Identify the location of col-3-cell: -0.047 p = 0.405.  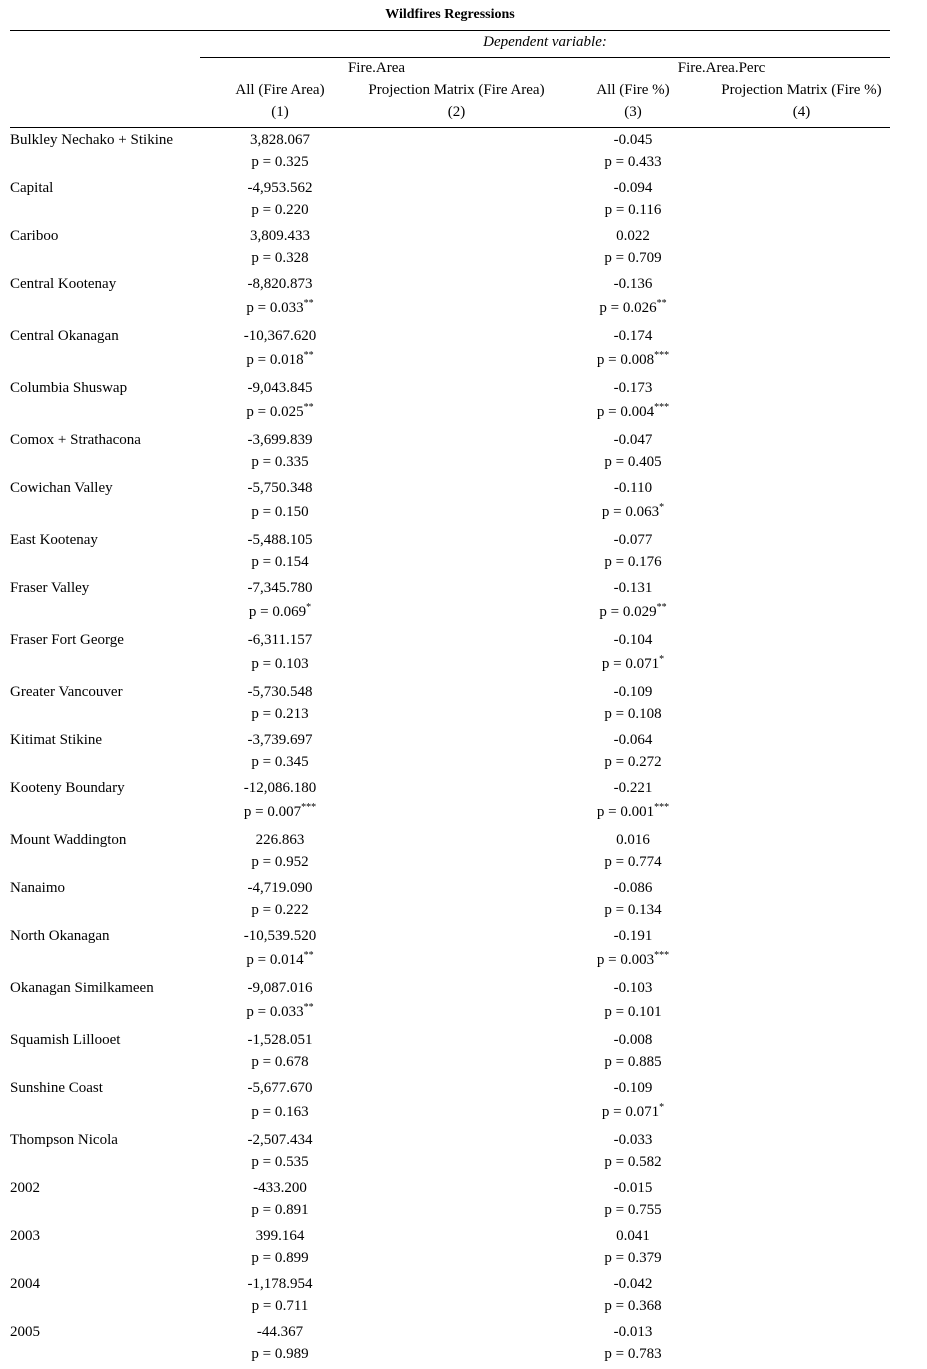
(633, 451).